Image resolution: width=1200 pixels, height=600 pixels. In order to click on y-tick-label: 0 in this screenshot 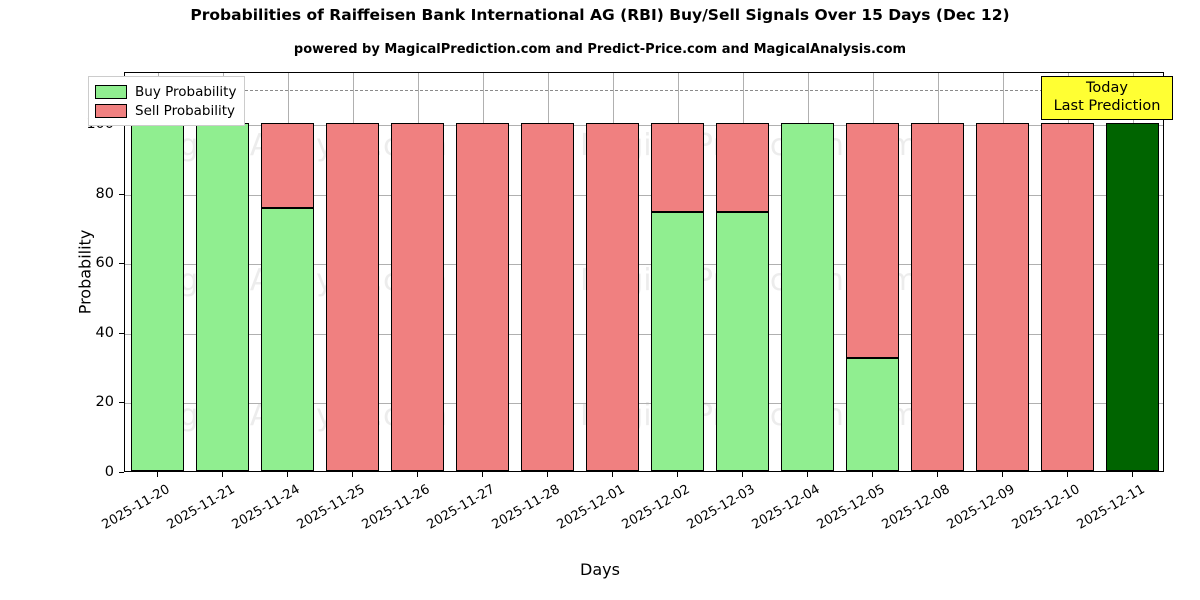, I will do `click(109, 472)`.